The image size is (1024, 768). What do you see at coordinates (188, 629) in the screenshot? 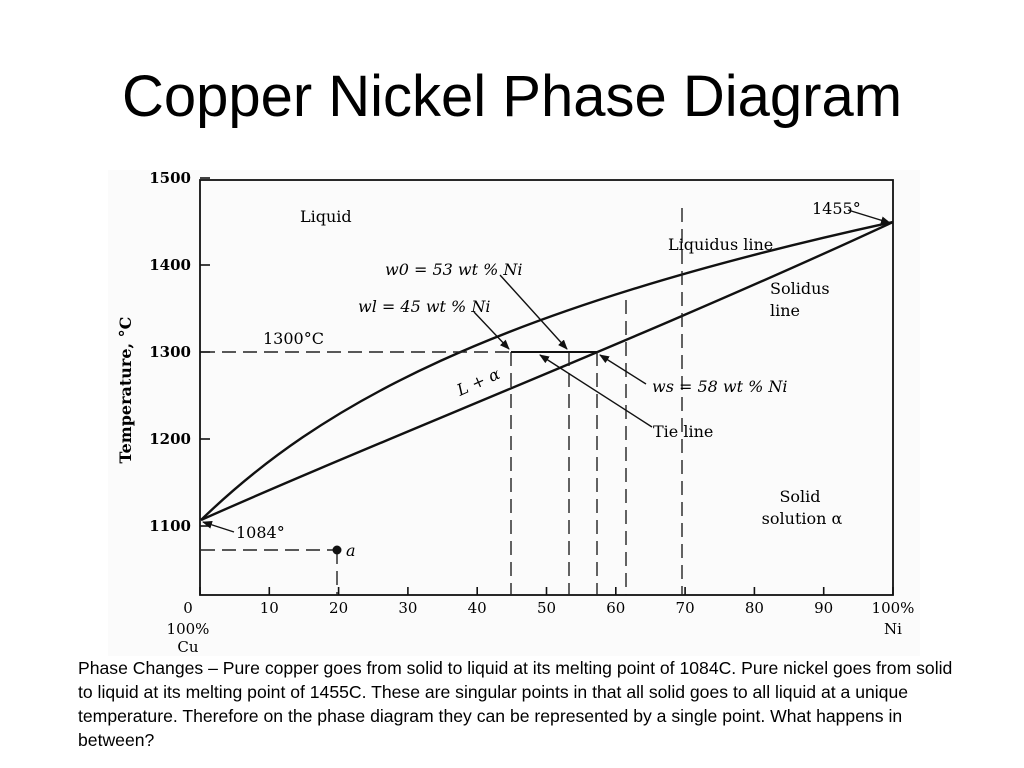
I see `x-left-end-pct: 100%` at bounding box center [188, 629].